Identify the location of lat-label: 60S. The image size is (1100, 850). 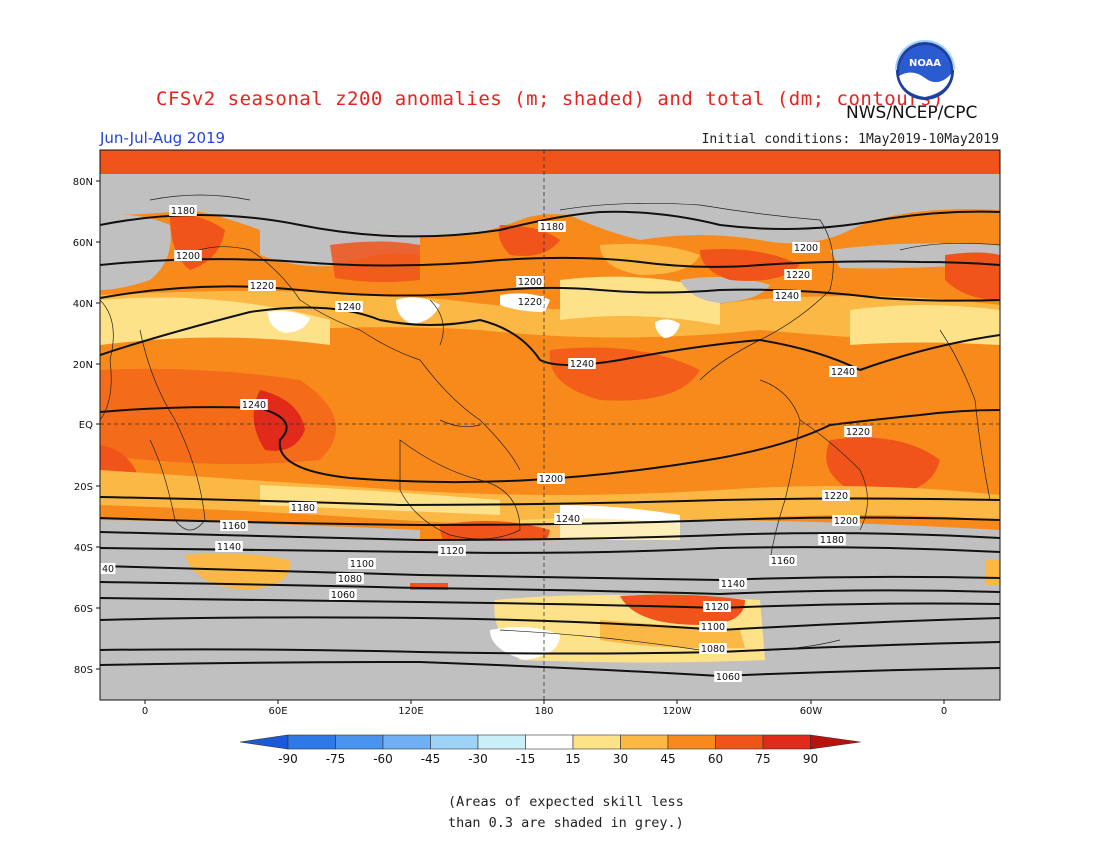
(83, 609).